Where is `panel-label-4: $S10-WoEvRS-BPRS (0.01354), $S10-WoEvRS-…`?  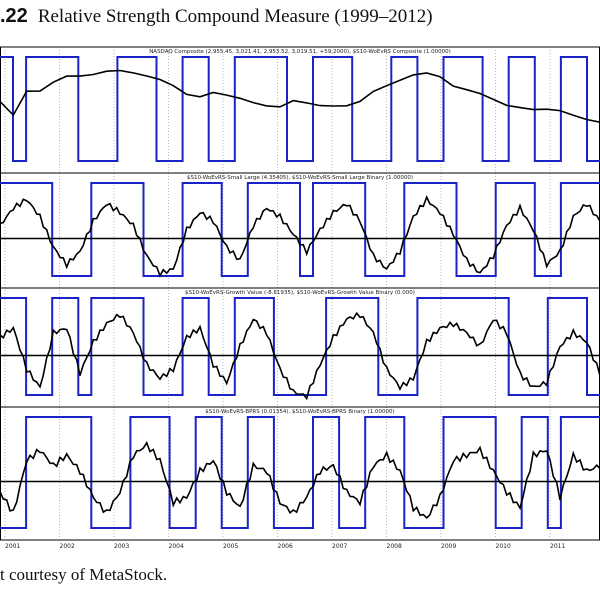
panel-label-4: $S10-WoEvRS-BPRS (0.01354), $S10-WoEvRS-… is located at coordinates (299, 412).